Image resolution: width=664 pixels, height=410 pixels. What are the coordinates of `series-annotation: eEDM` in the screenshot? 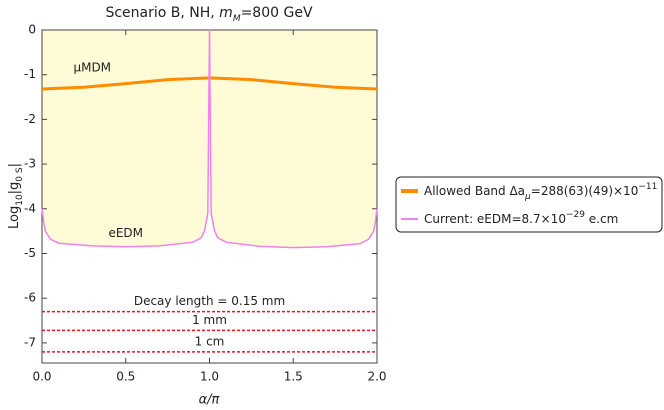 It's located at (125, 233).